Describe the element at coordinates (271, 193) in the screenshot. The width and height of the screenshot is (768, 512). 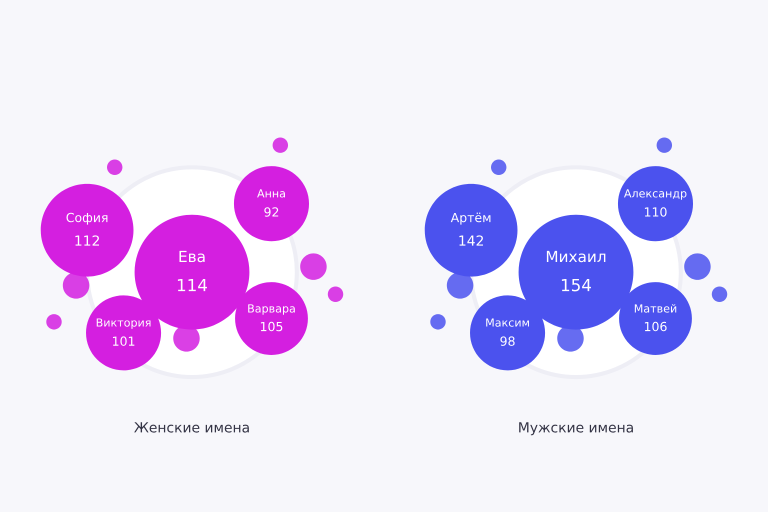
I see `category-label: Анна` at that location.